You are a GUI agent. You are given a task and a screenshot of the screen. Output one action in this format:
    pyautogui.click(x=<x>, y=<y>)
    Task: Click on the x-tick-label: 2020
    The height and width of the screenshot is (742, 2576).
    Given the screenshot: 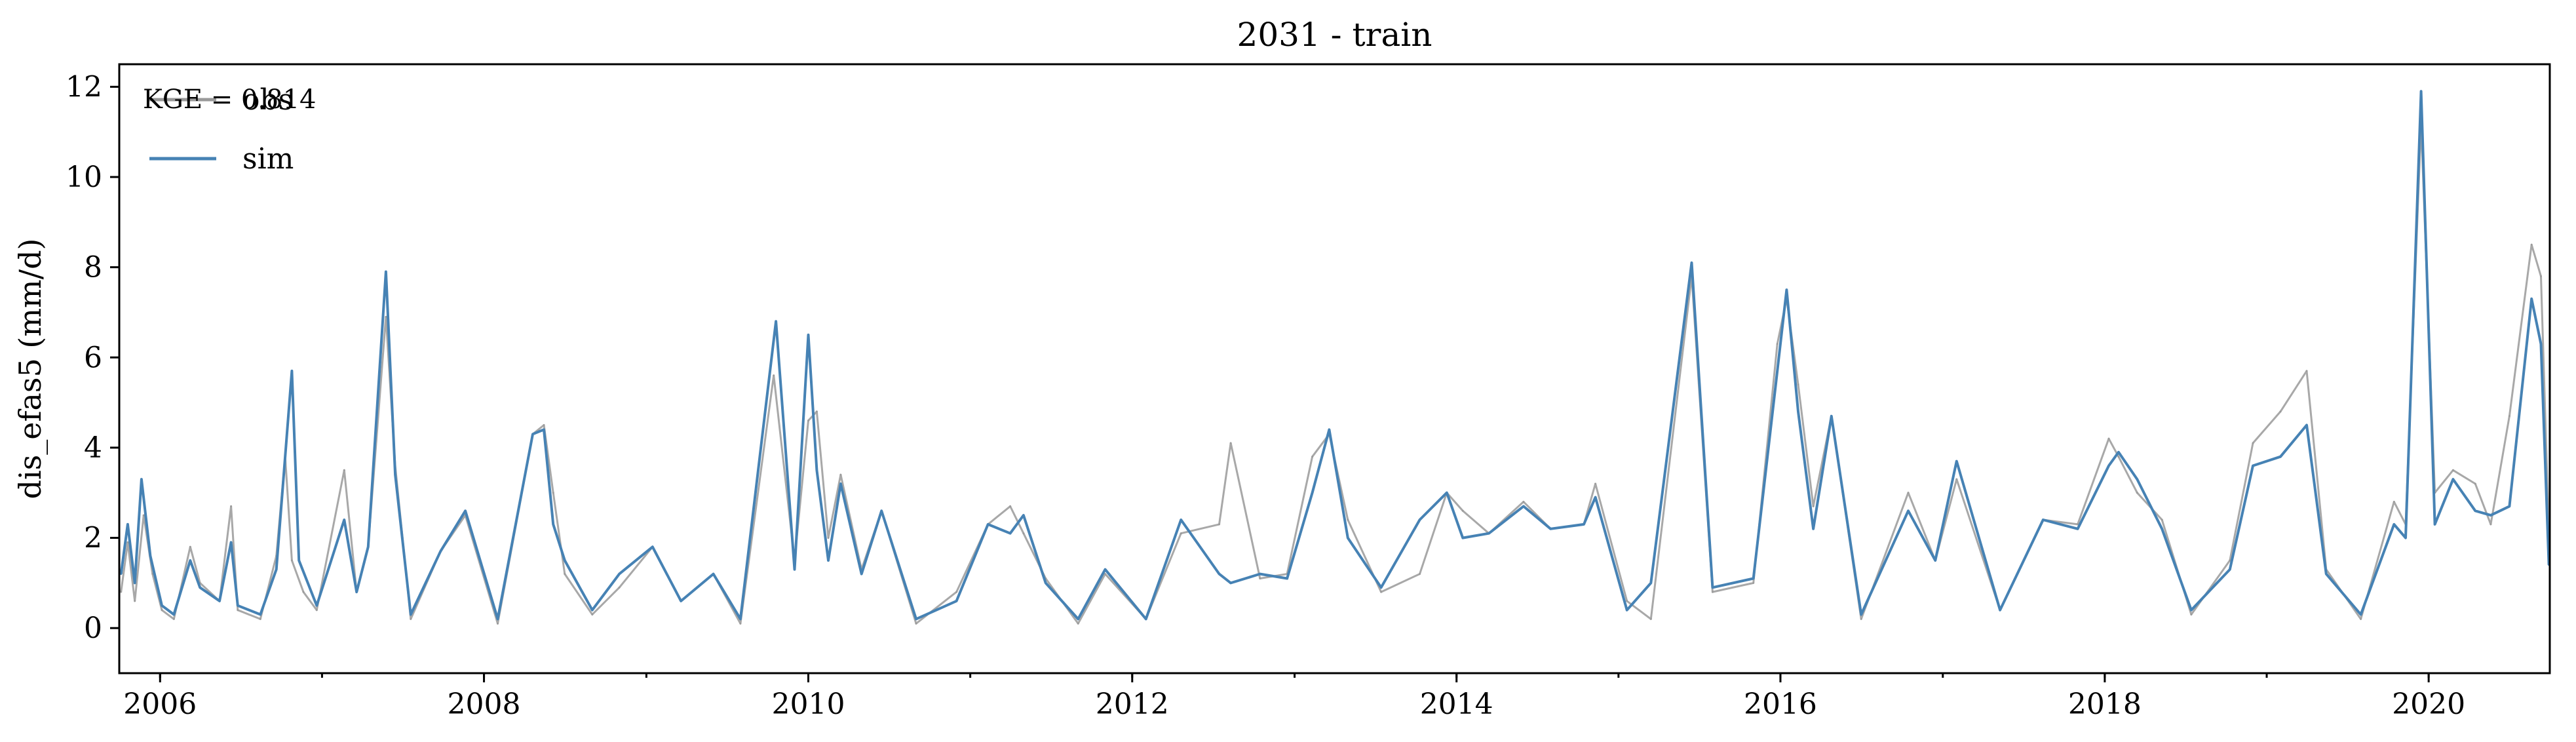 What is the action you would take?
    pyautogui.click(x=2428, y=704)
    